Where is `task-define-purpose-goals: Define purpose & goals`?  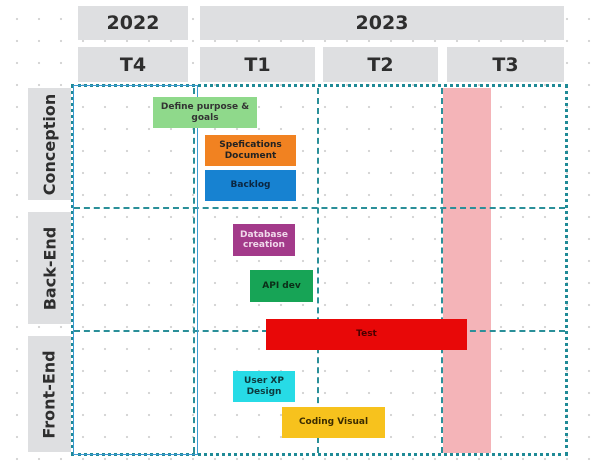 task-define-purpose-goals: Define purpose & goals is located at coordinates (205, 112).